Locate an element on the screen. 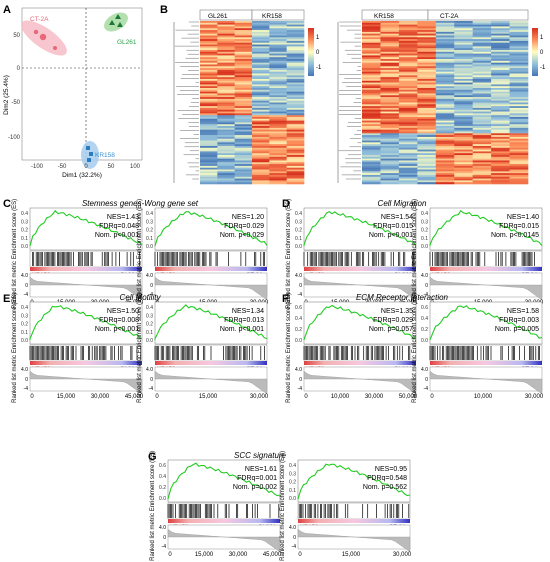 Image resolution: width=550 pixels, height=562 pixels. rank-gradient-bar is located at coordinates (360, 269).